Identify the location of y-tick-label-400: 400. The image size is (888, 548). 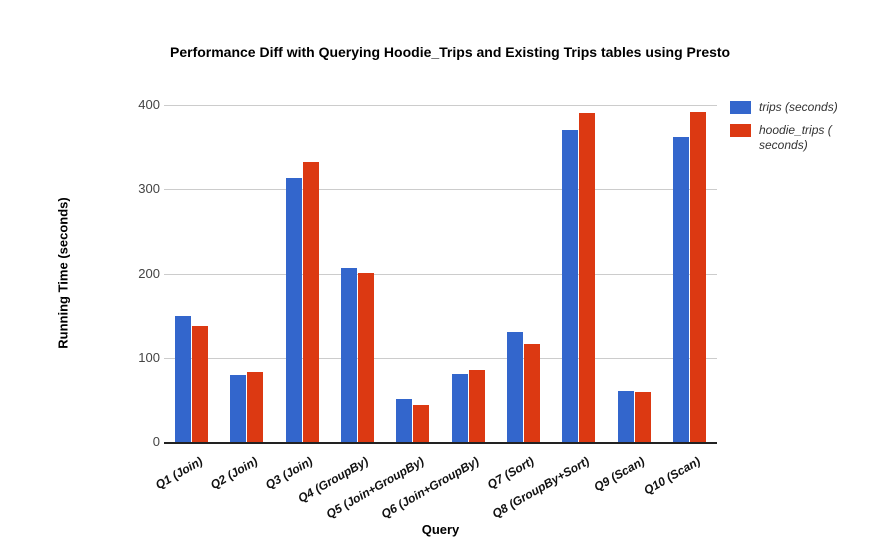
(149, 104).